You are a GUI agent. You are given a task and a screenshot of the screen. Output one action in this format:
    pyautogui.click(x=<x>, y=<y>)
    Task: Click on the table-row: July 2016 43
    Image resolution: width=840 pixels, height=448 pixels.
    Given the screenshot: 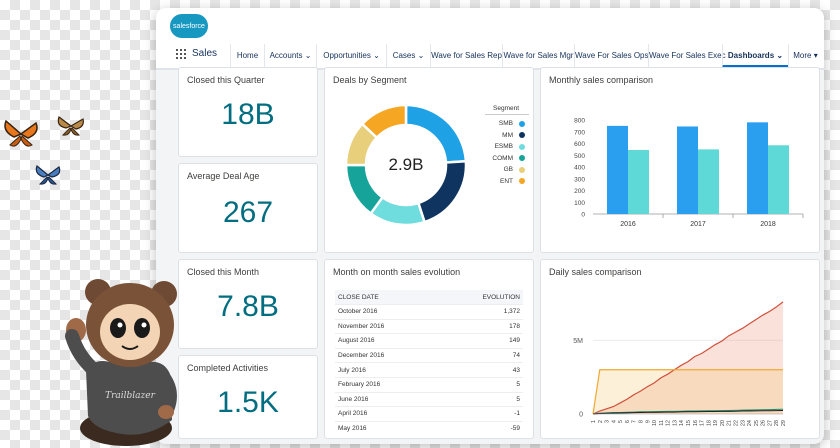 What is the action you would take?
    pyautogui.click(x=429, y=370)
    